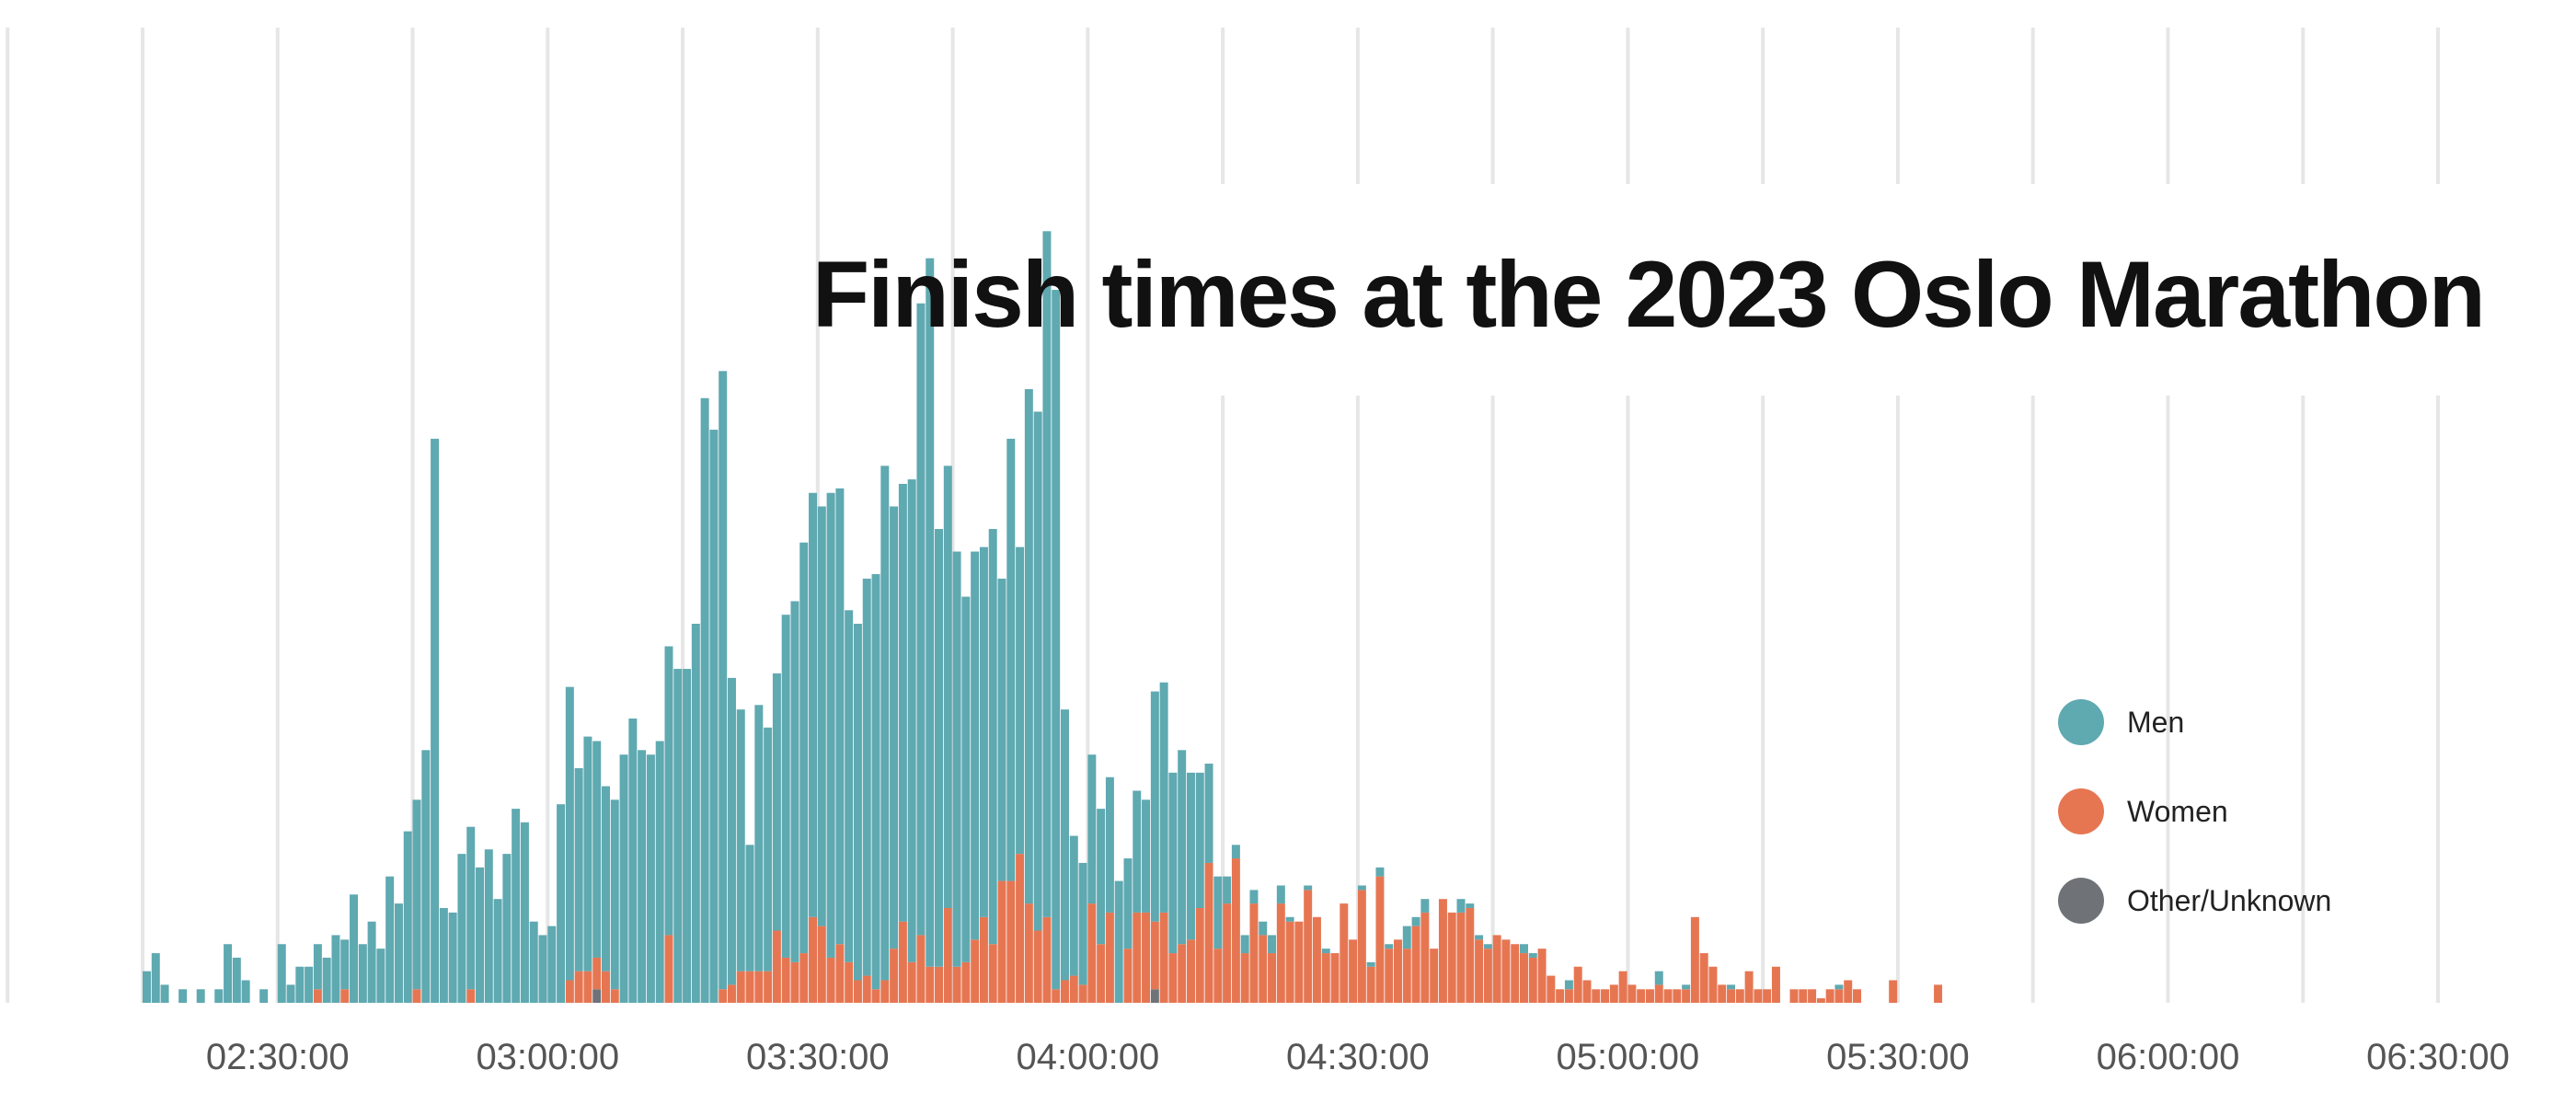  Describe the element at coordinates (547, 1057) in the screenshot. I see `x-tick-label: 03:00:00` at that location.